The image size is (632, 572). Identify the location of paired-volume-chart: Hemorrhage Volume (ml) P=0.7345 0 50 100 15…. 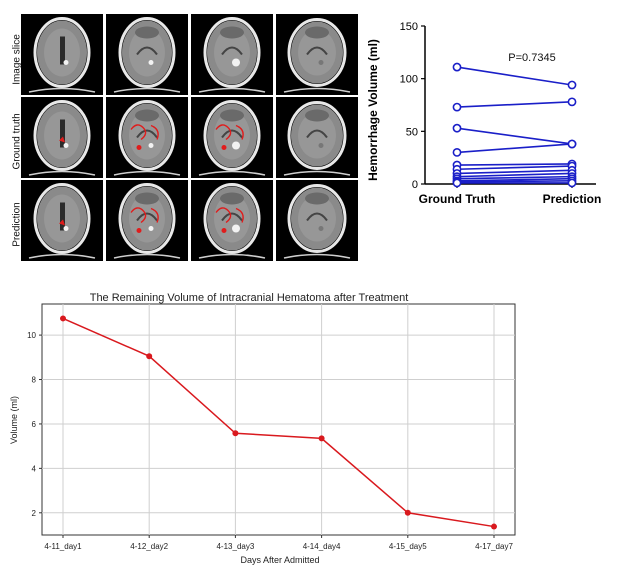
(484, 113).